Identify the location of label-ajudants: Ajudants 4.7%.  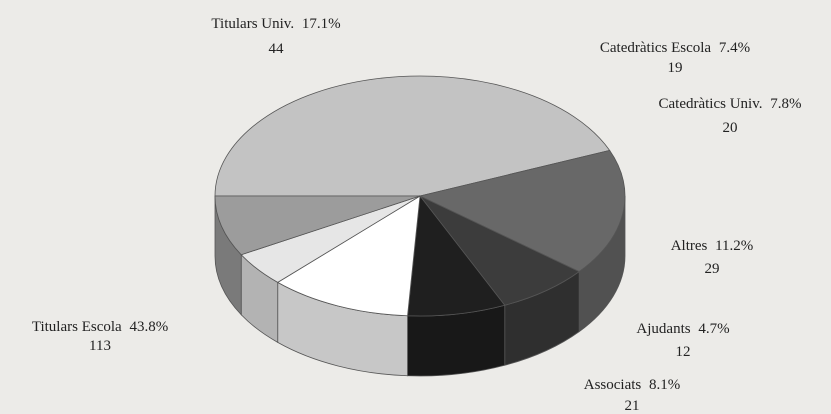
(682, 329).